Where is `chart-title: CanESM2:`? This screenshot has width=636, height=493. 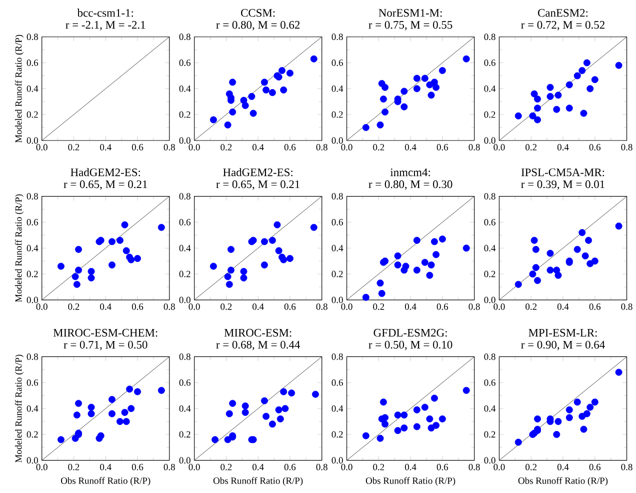
chart-title: CanESM2: is located at coordinates (563, 12).